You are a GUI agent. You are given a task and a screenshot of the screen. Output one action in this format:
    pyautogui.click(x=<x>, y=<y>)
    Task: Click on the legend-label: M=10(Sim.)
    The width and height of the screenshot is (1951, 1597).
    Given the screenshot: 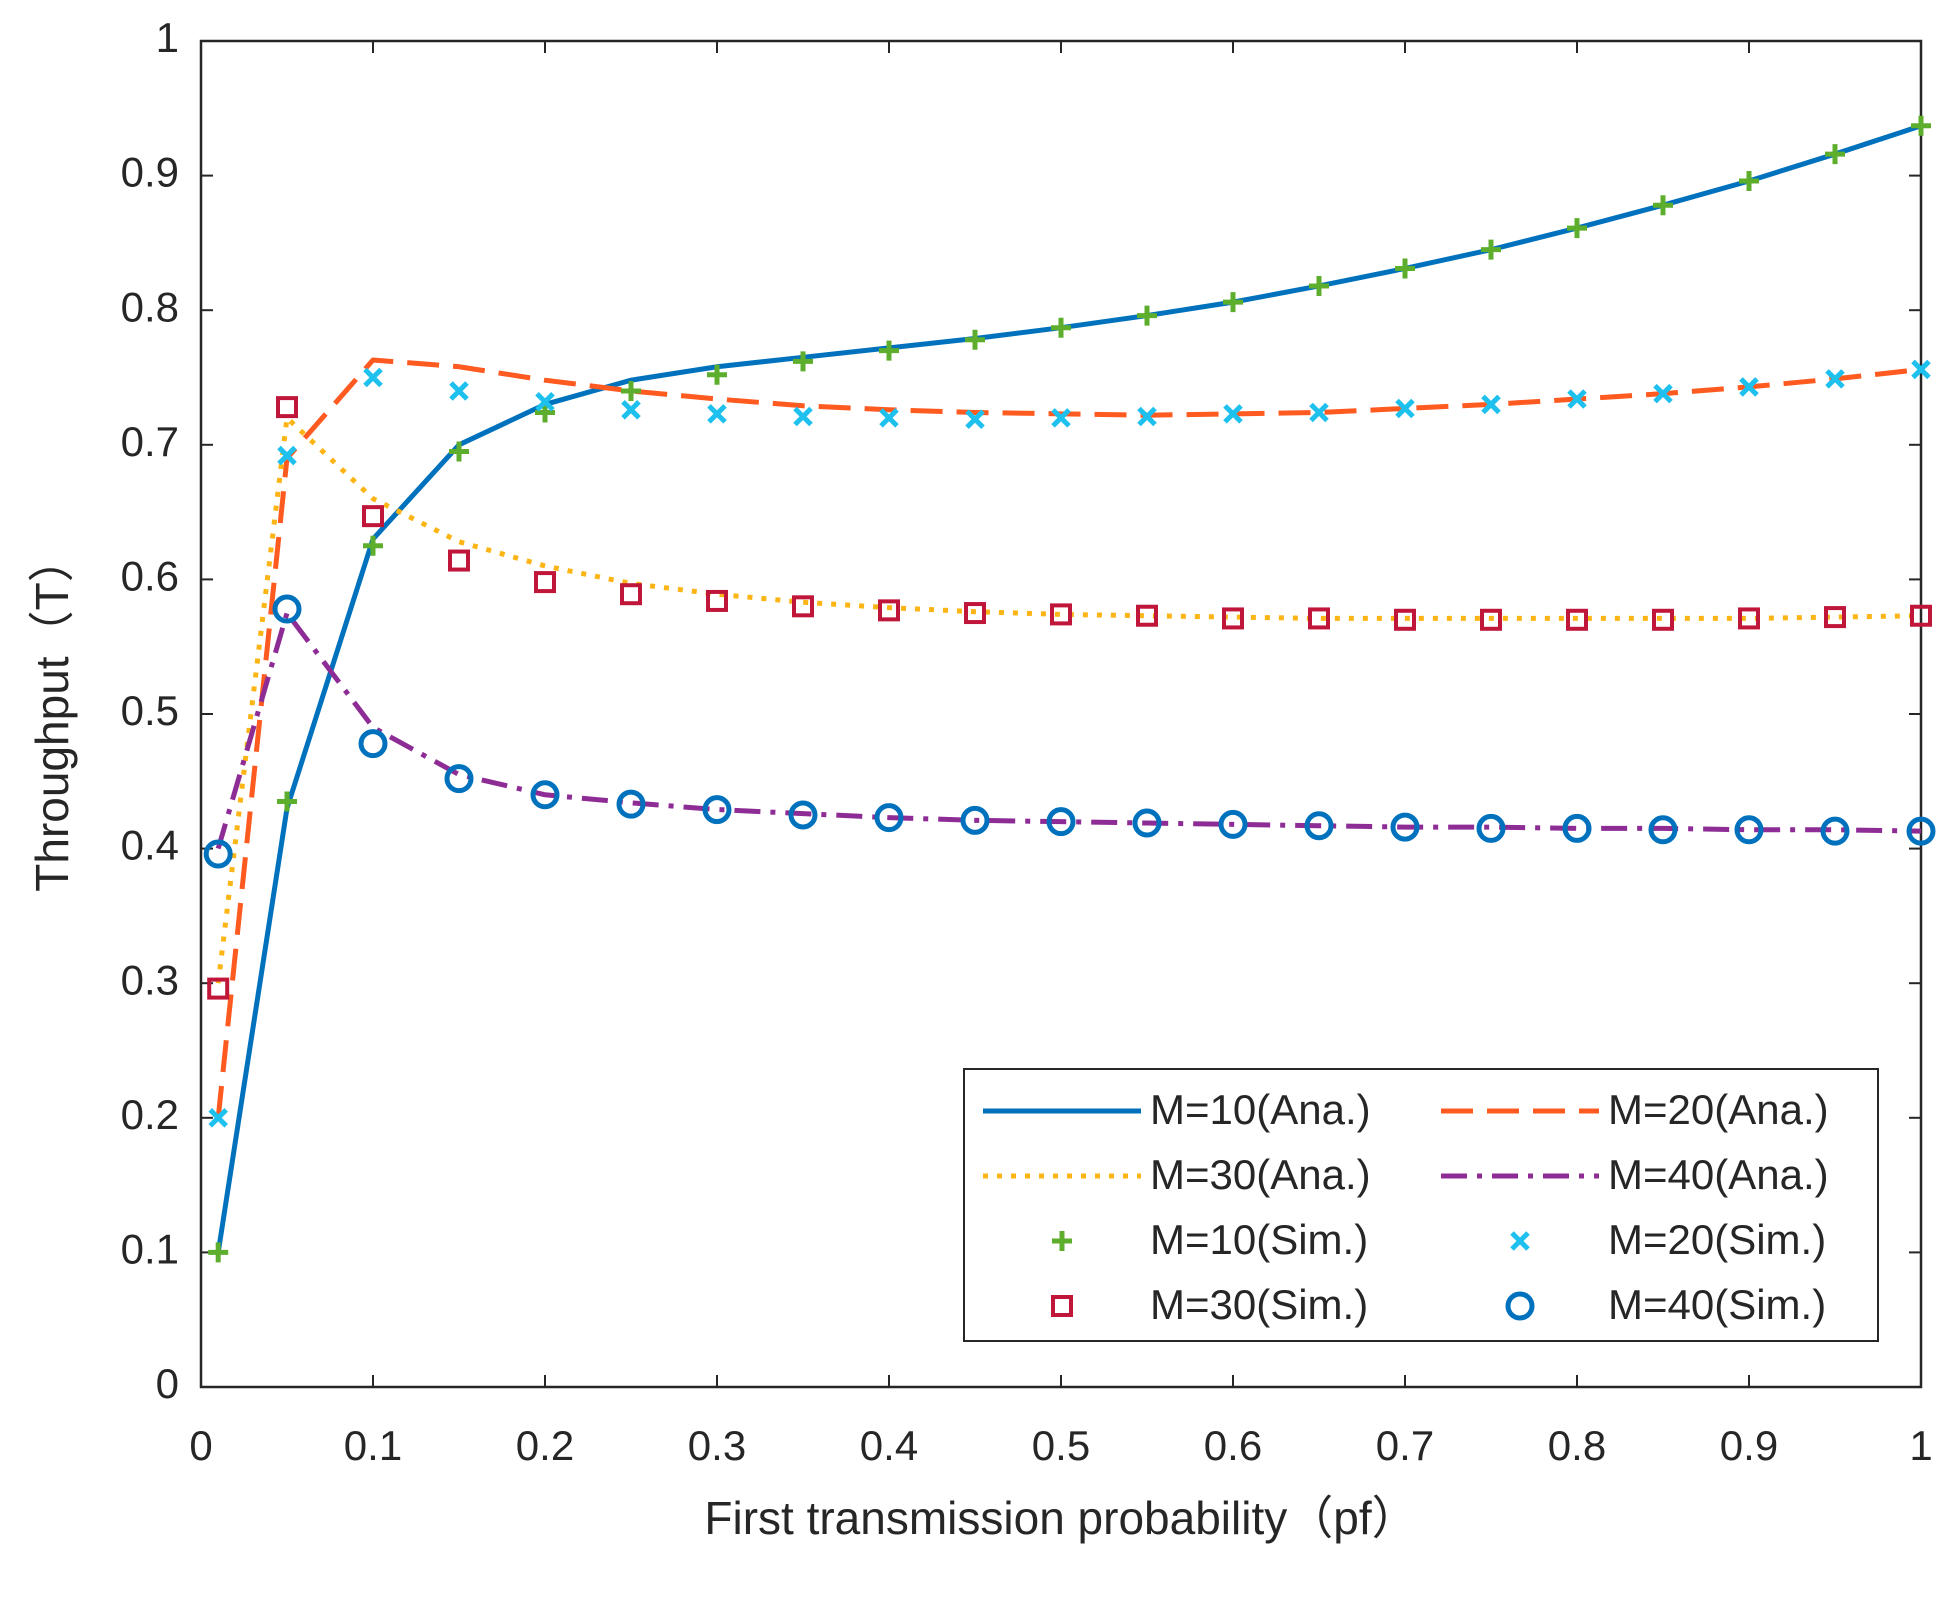 What is the action you would take?
    pyautogui.click(x=1259, y=1239)
    